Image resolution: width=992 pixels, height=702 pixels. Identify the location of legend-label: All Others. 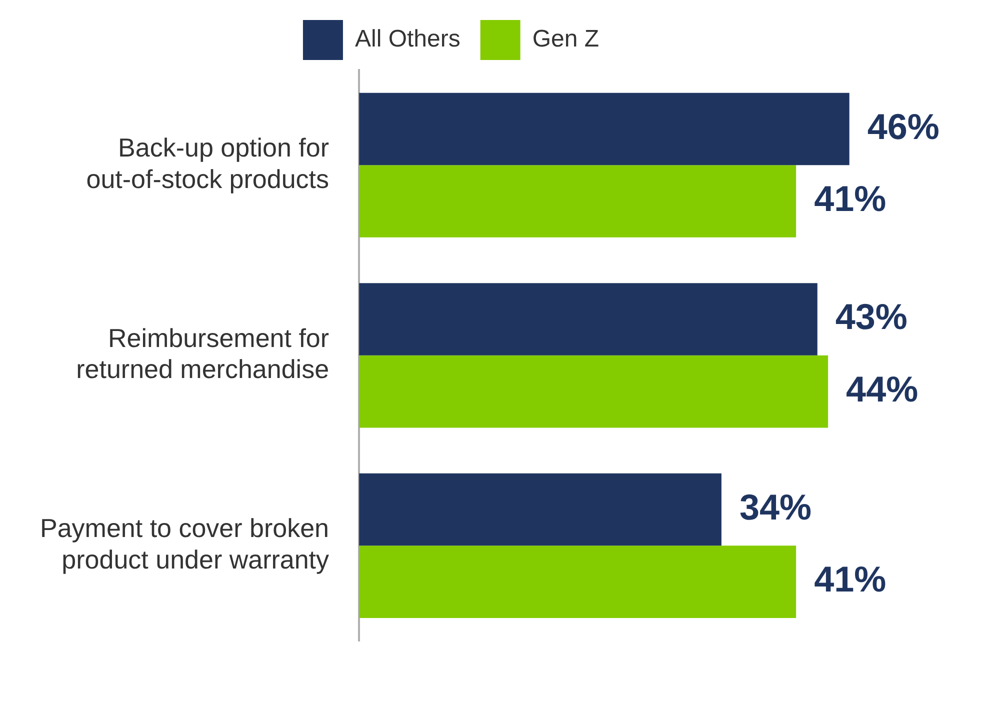
(407, 39).